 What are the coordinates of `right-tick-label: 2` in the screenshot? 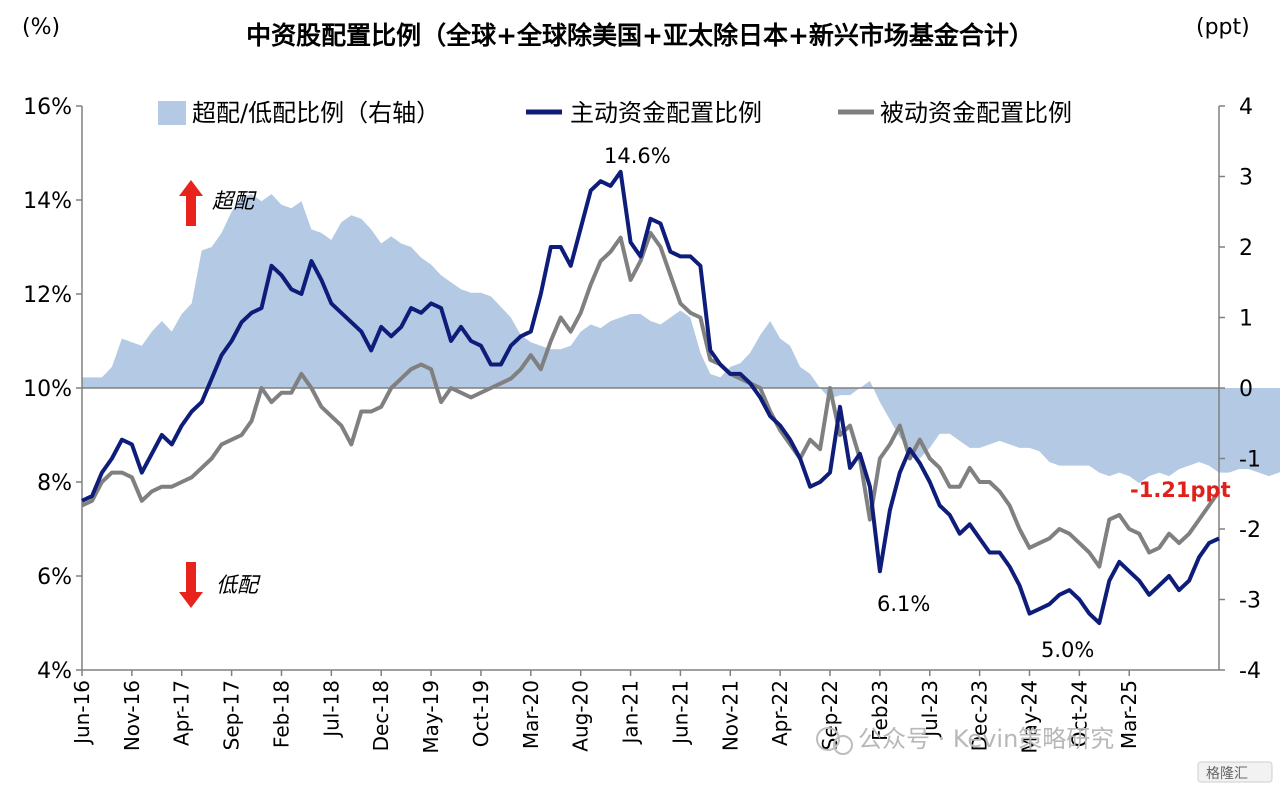 It's located at (1246, 248).